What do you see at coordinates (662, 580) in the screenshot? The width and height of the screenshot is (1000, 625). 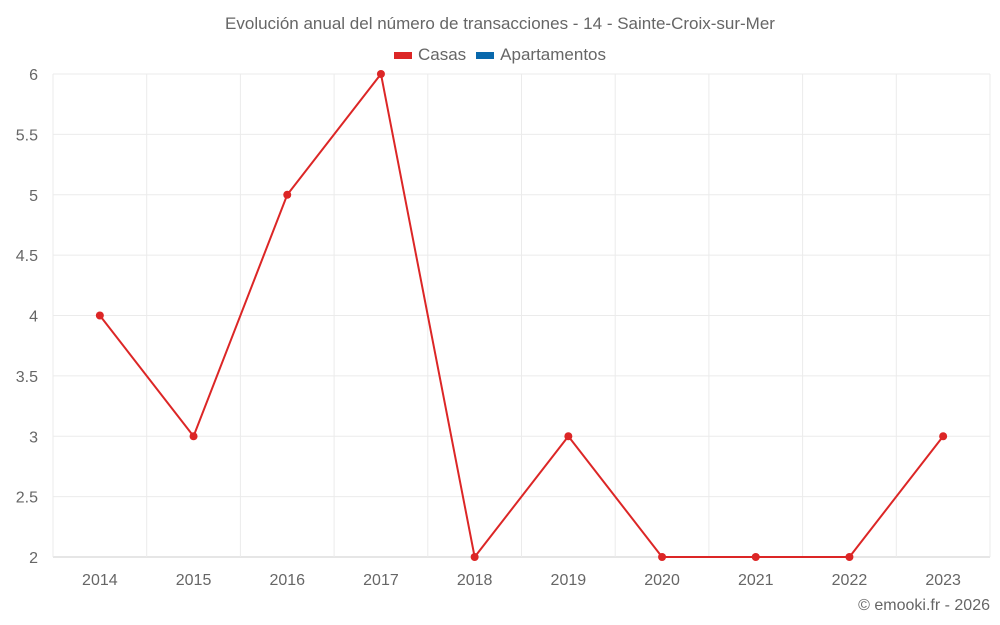 I see `x-tick-label: 2020` at bounding box center [662, 580].